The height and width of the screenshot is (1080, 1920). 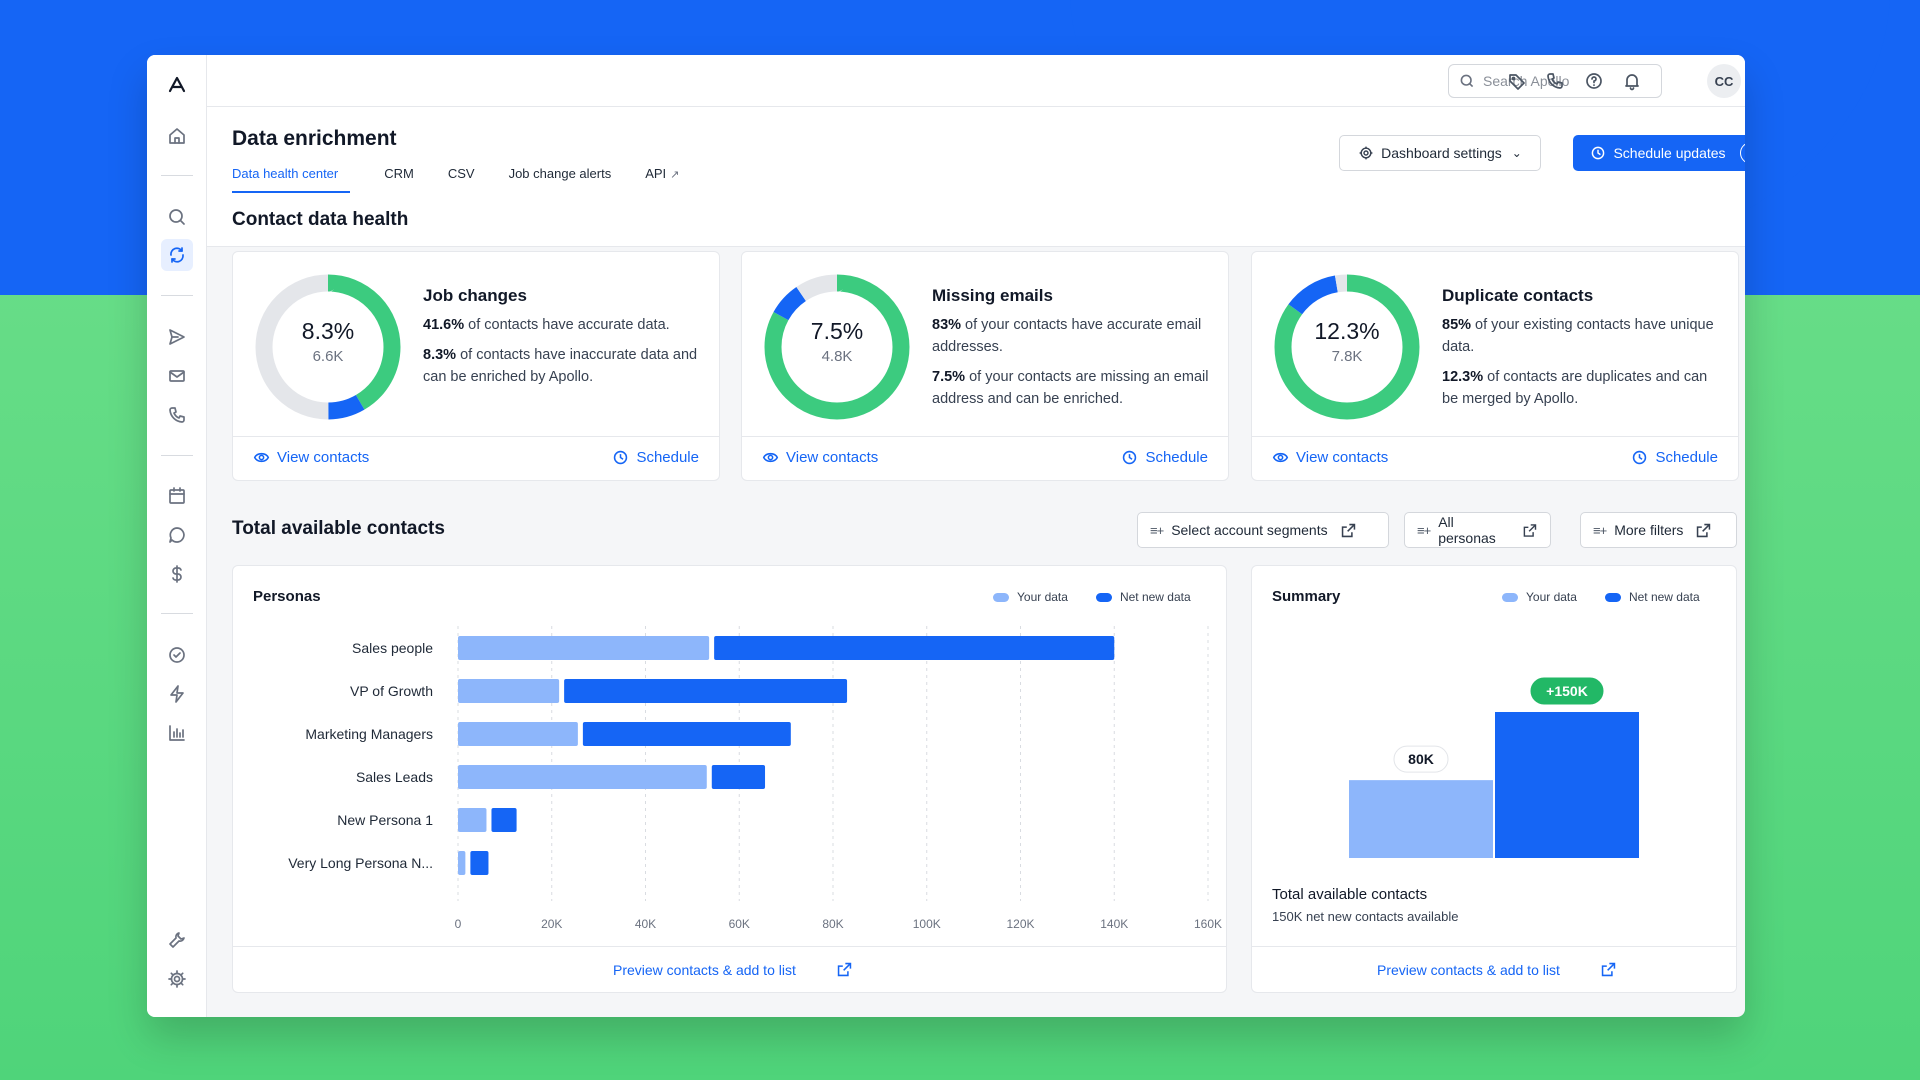 I want to click on summary-total-label: Total available contacts, so click(x=1350, y=894).